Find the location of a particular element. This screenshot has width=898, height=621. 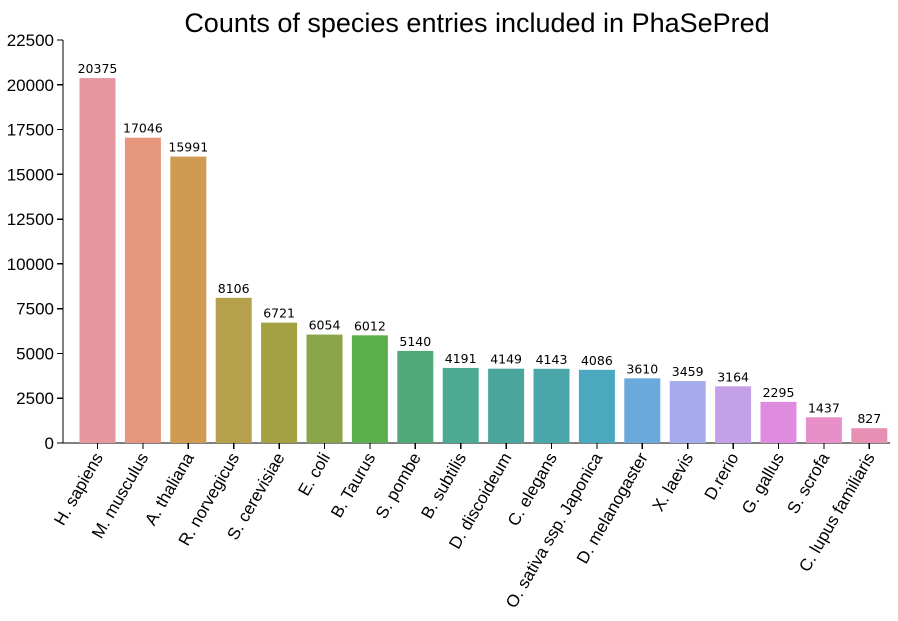

bar-value-label: 4191 is located at coordinates (461, 358).